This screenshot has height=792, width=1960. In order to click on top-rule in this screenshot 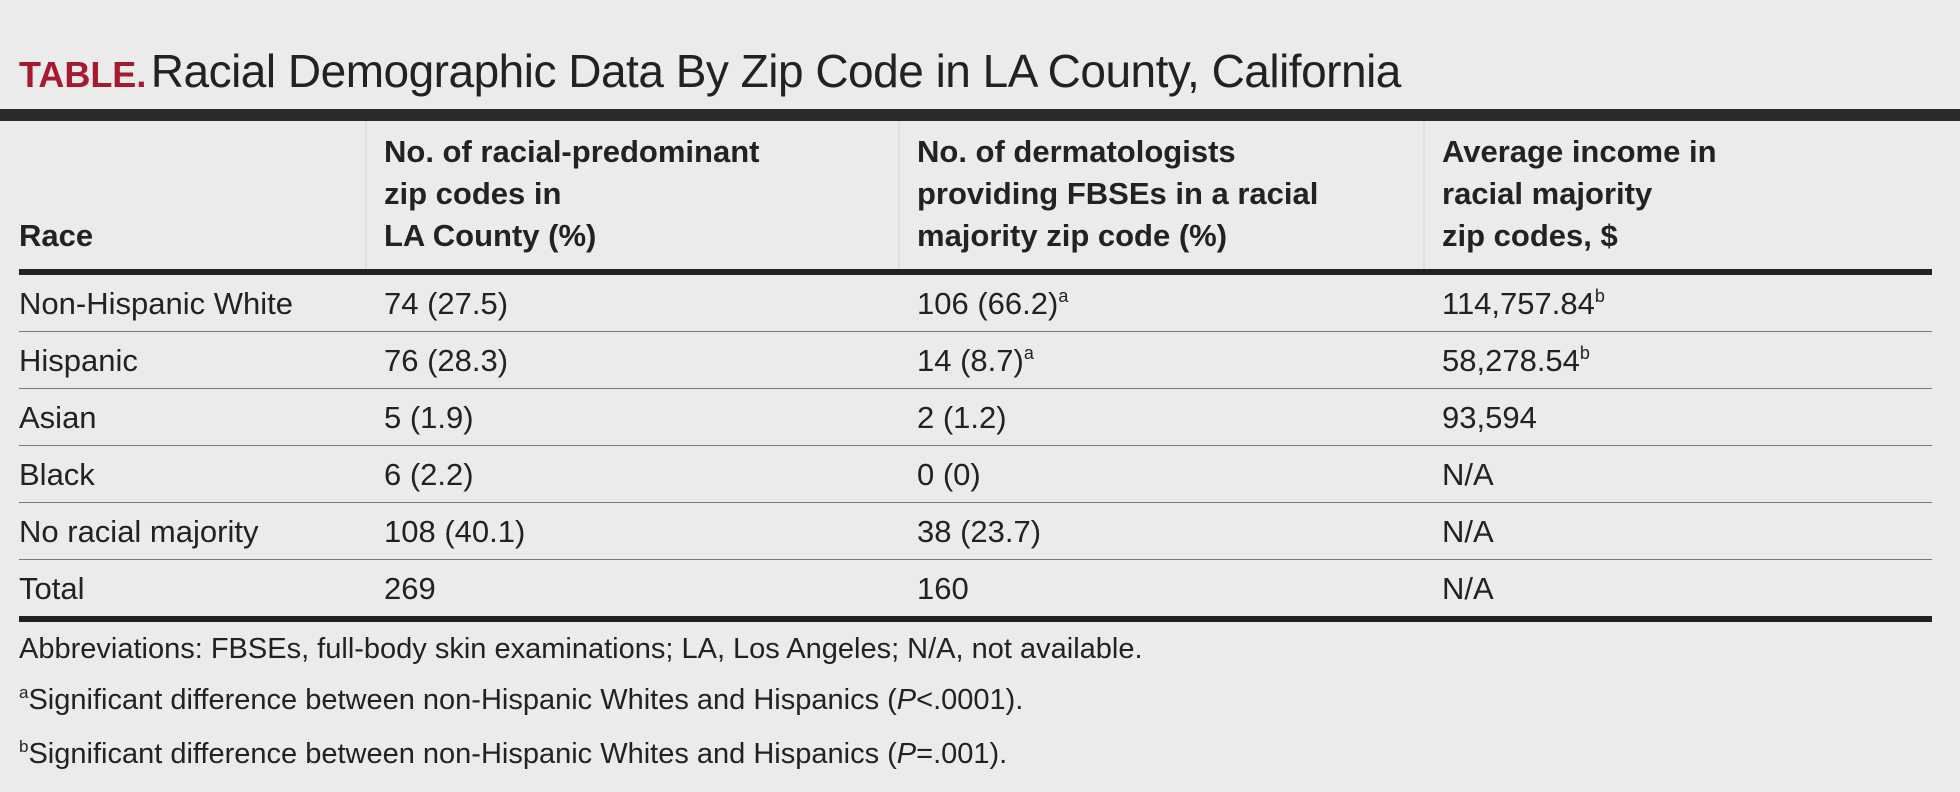, I will do `click(980, 115)`.